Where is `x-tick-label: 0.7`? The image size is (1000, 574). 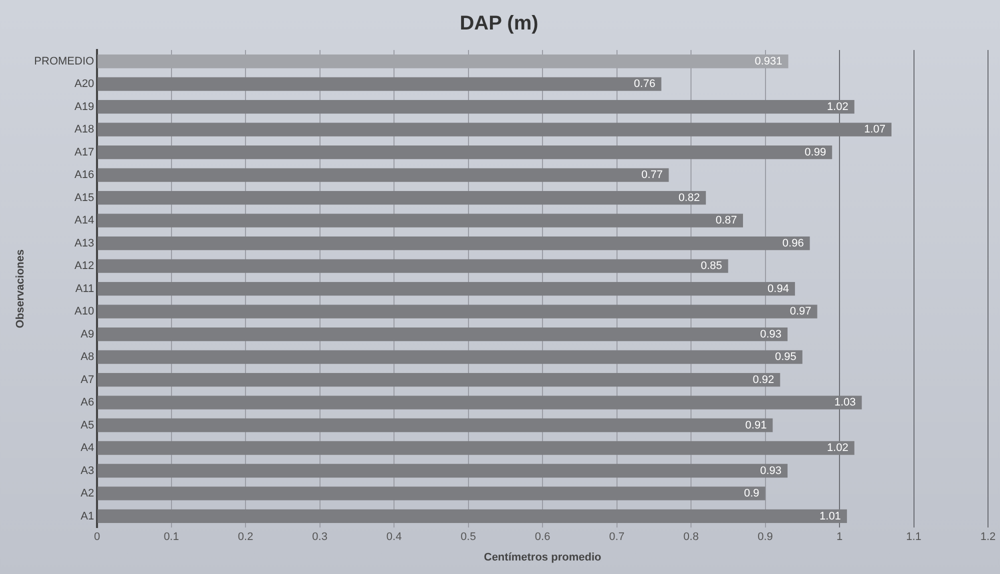
x-tick-label: 0.7 is located at coordinates (616, 537).